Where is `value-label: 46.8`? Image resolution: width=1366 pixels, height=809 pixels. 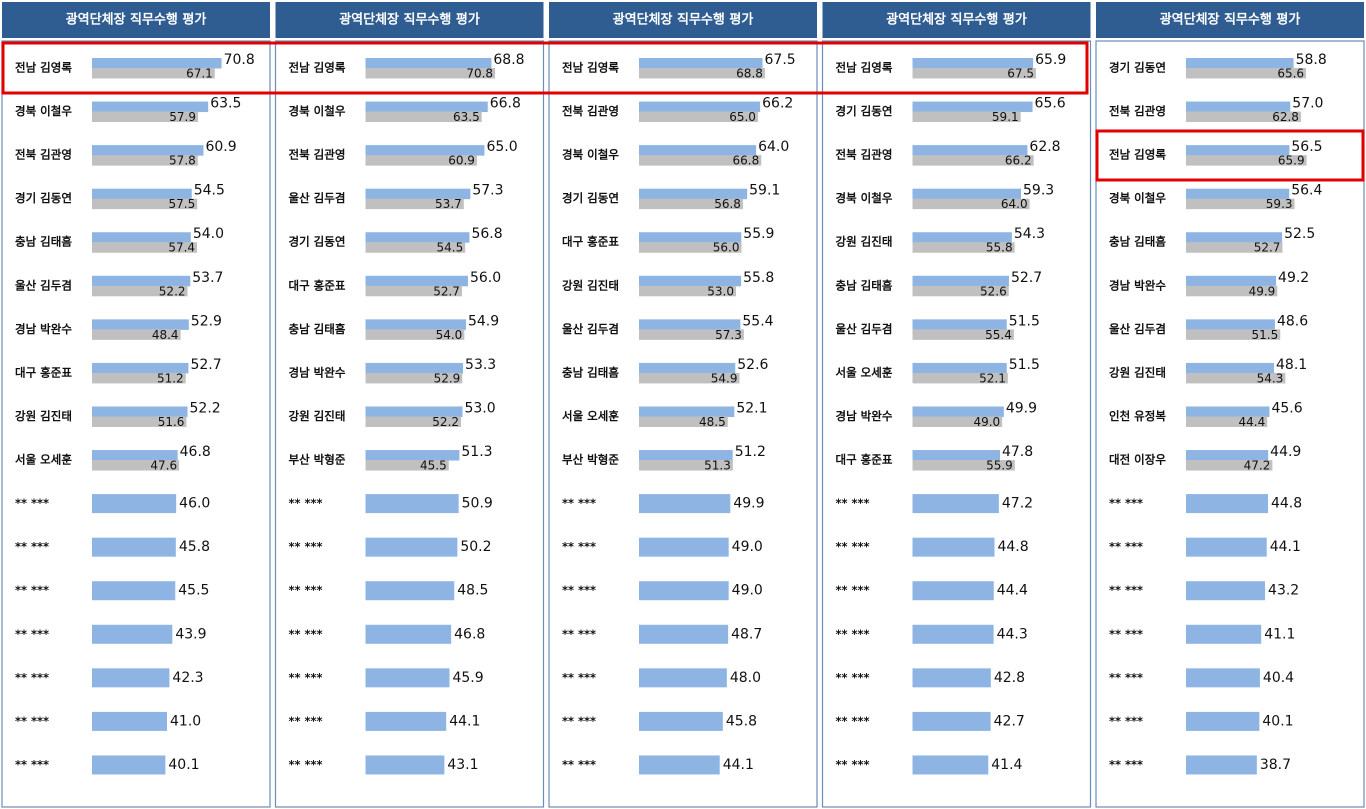 value-label: 46.8 is located at coordinates (195, 452).